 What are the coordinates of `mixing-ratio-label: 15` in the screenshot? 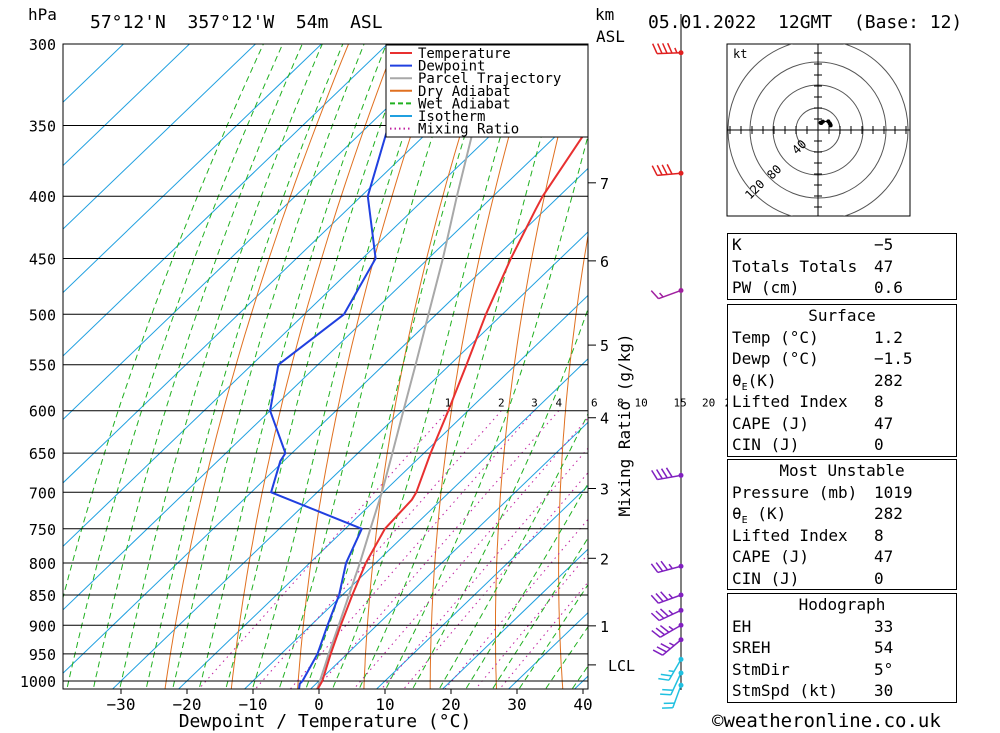 It's located at (679, 403).